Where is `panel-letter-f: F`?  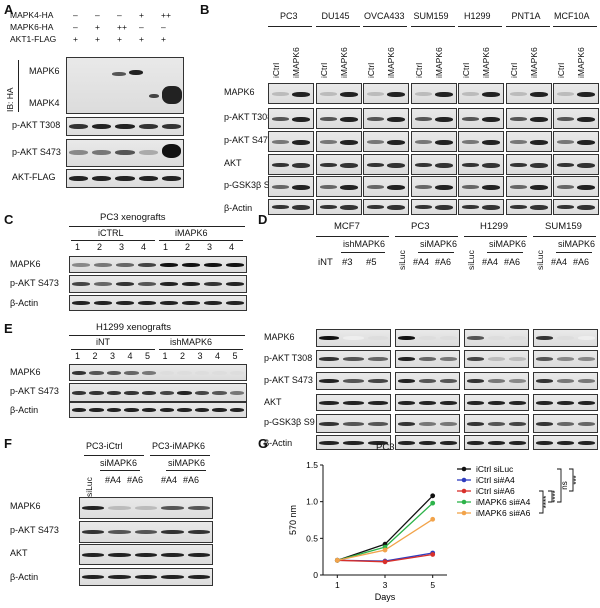
panel-letter-f: F is located at coordinates (8, 443).